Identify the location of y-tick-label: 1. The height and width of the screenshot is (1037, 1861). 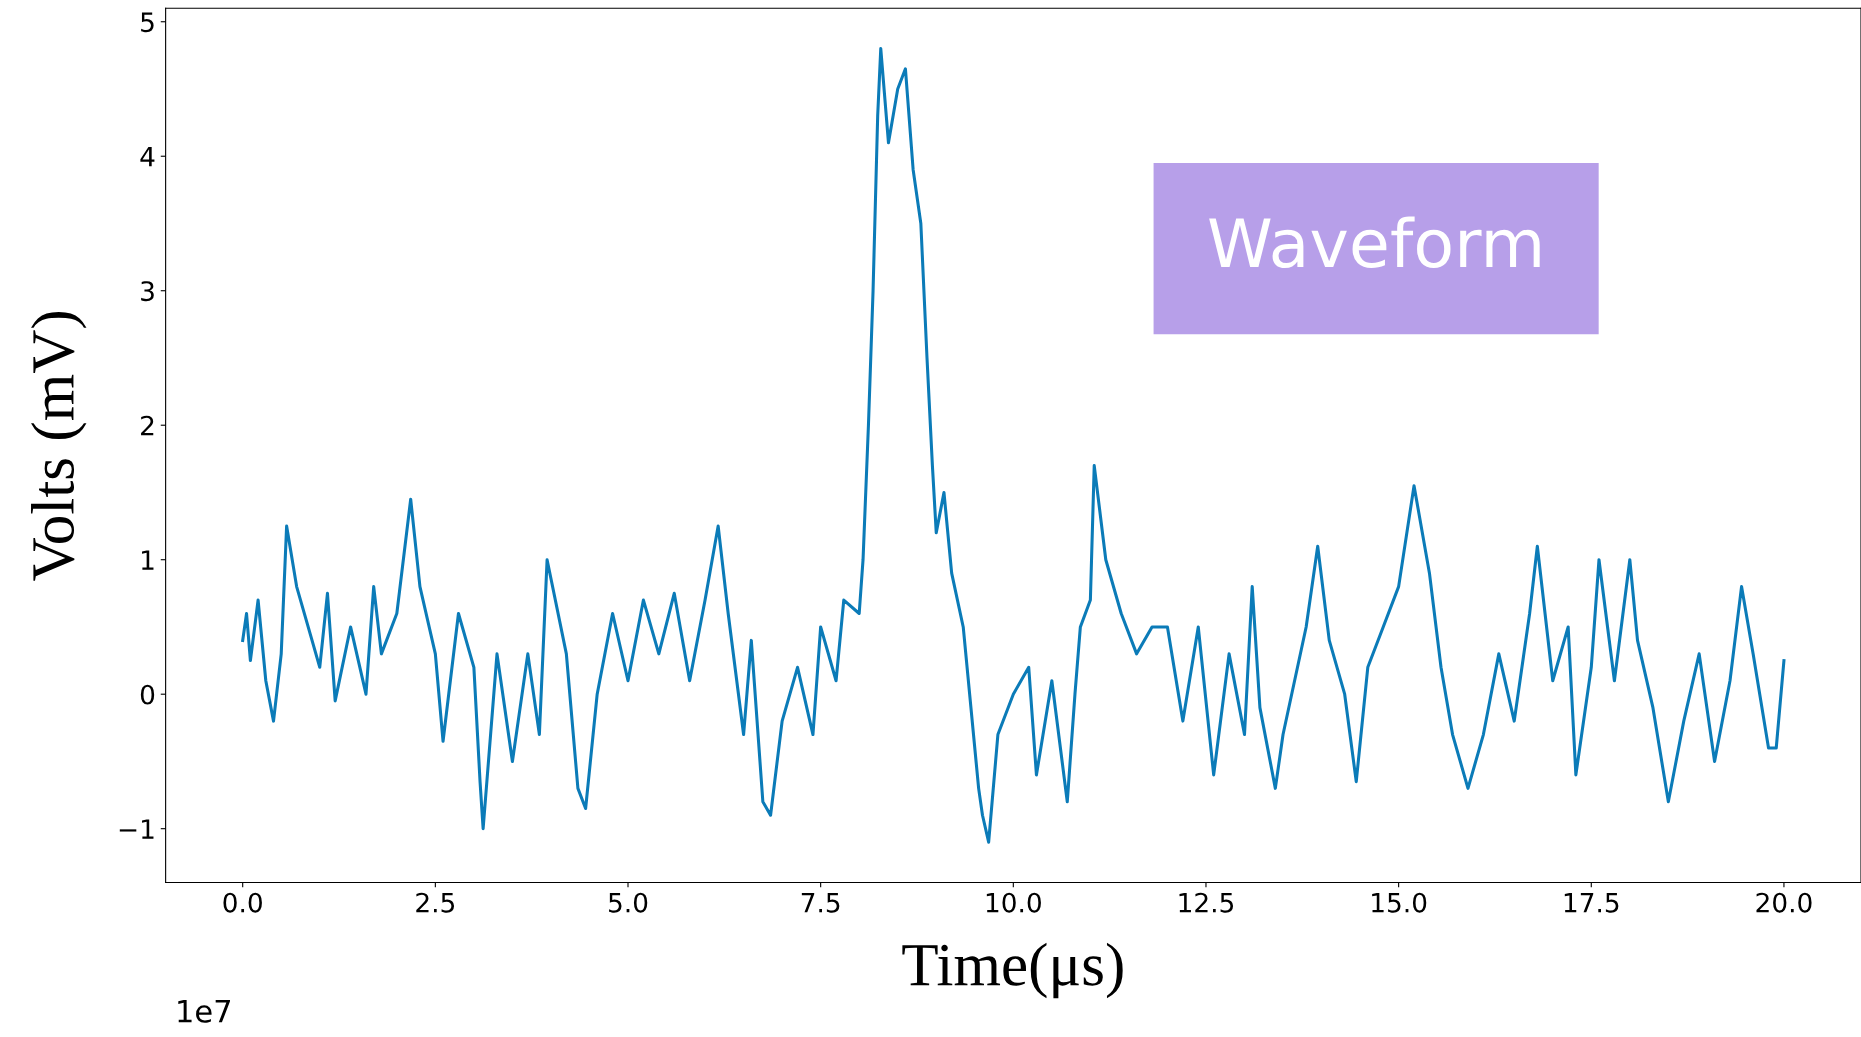
(148, 560).